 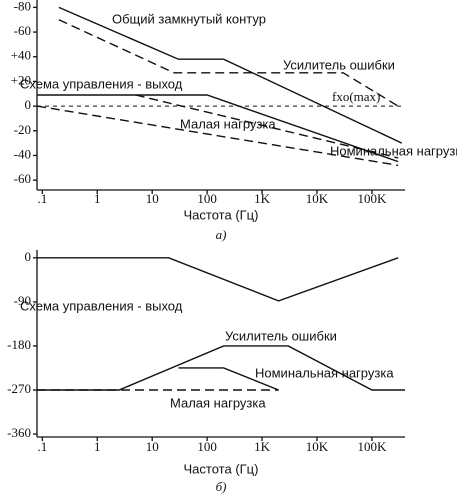 What do you see at coordinates (21, 55) in the screenshot?
I see `y-tick-label: +40` at bounding box center [21, 55].